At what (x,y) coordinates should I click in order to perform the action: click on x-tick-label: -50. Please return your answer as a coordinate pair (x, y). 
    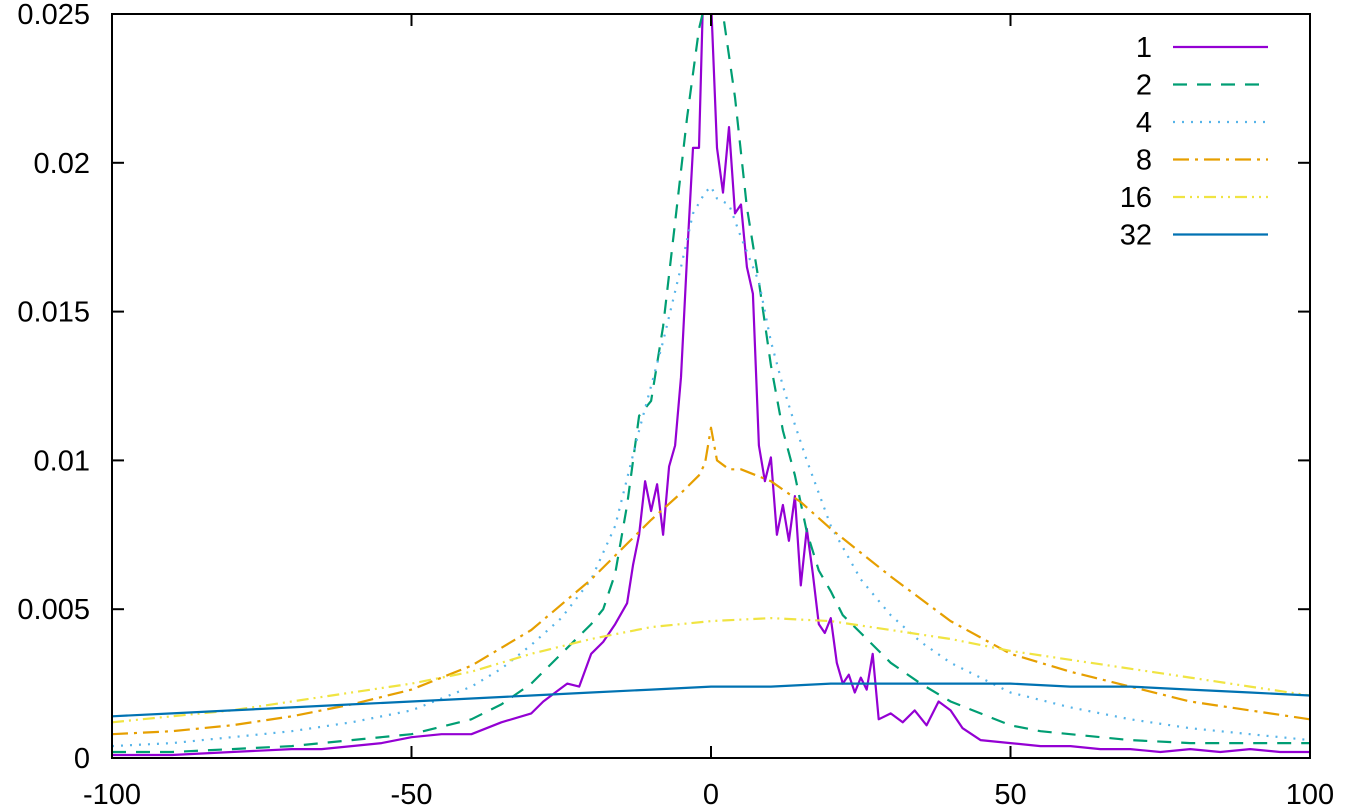
    Looking at the image, I should click on (412, 794).